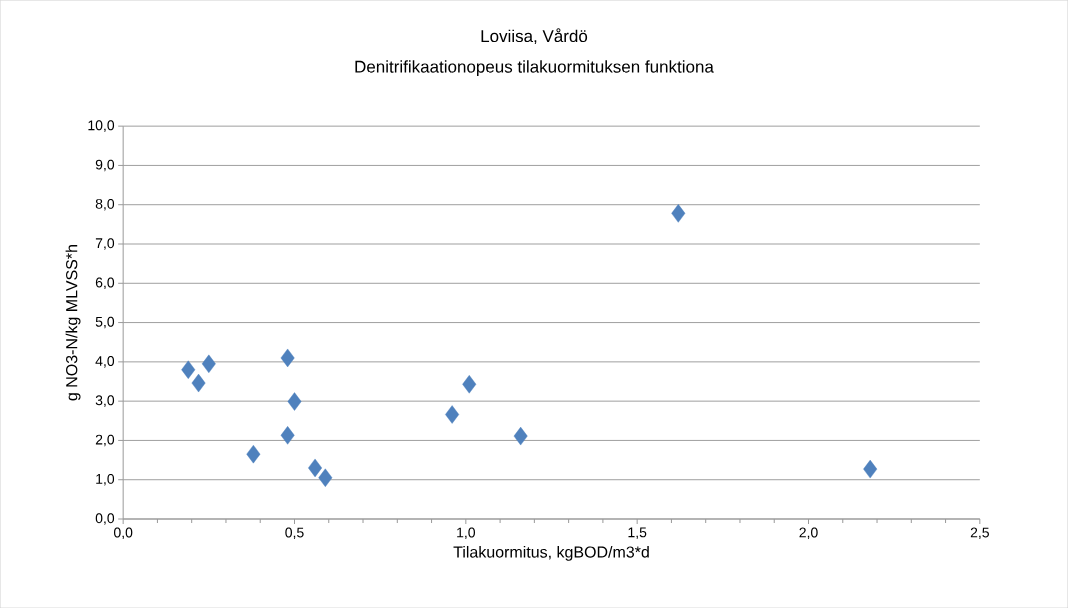 This screenshot has width=1068, height=608. Describe the element at coordinates (466, 533) in the screenshot. I see `x-tick-label: 1,0` at that location.